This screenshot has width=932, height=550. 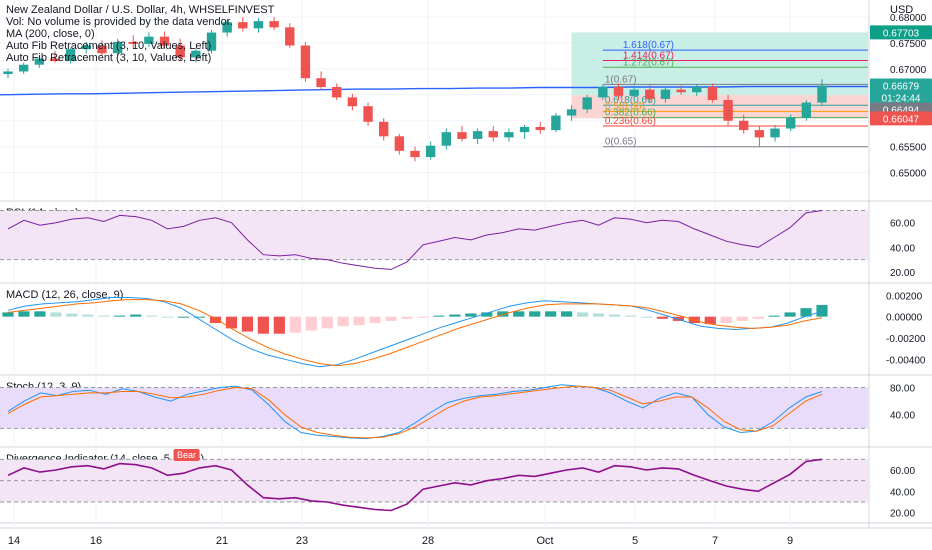 I want to click on time-tick-label: 7, so click(x=715, y=541).